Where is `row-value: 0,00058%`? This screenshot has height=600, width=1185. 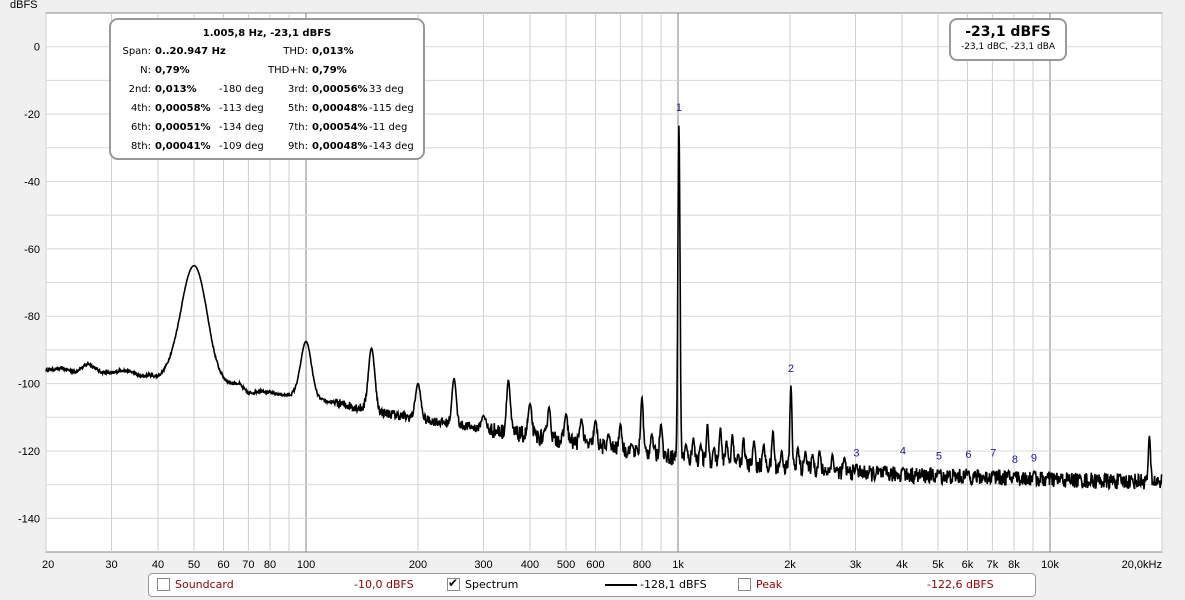
row-value: 0,00058% is located at coordinates (183, 108).